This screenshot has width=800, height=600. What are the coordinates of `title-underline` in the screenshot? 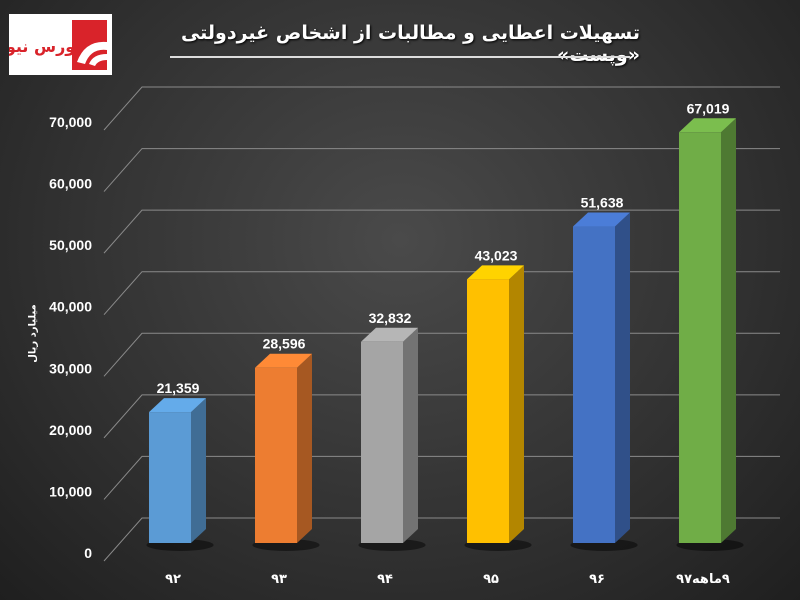 It's located at (400, 57).